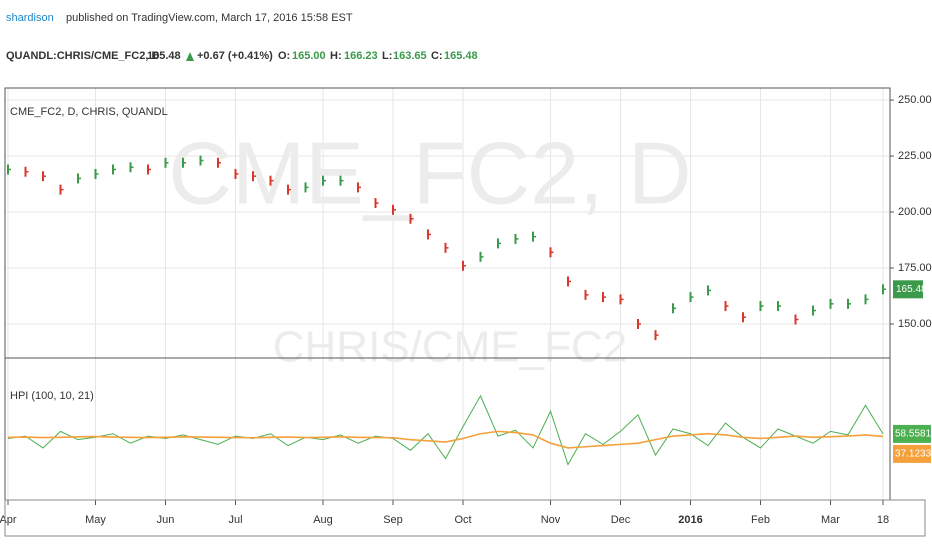 This screenshot has height=555, width=932. Describe the element at coordinates (190, 56) in the screenshot. I see `up-arrow` at that location.